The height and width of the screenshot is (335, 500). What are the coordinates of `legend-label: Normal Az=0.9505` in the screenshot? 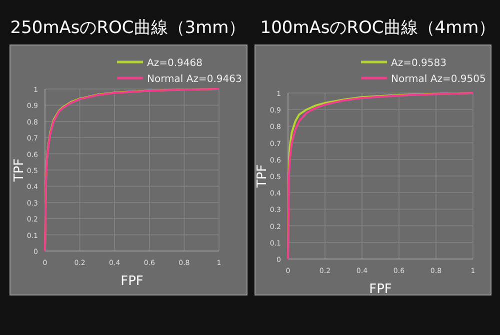 It's located at (438, 79).